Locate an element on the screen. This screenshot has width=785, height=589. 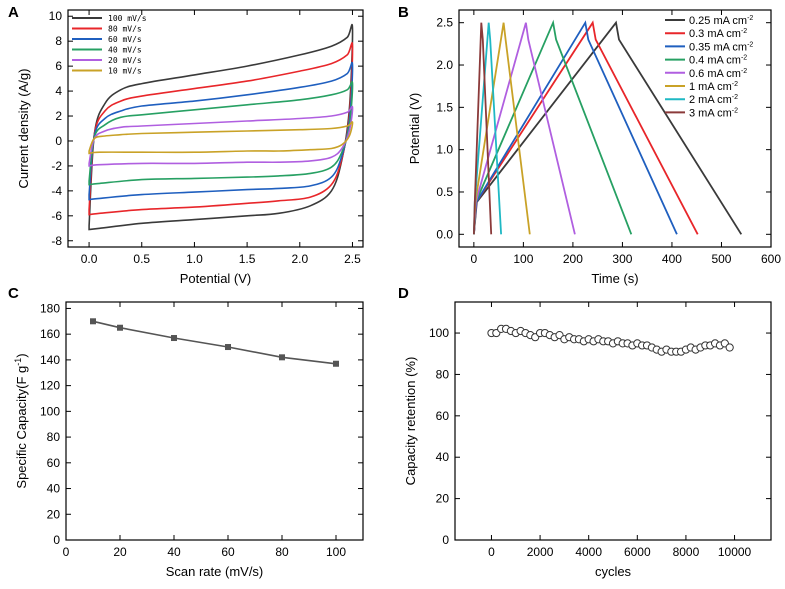
legend-label: 3 mA cm-2 is located at coordinates (713, 113).